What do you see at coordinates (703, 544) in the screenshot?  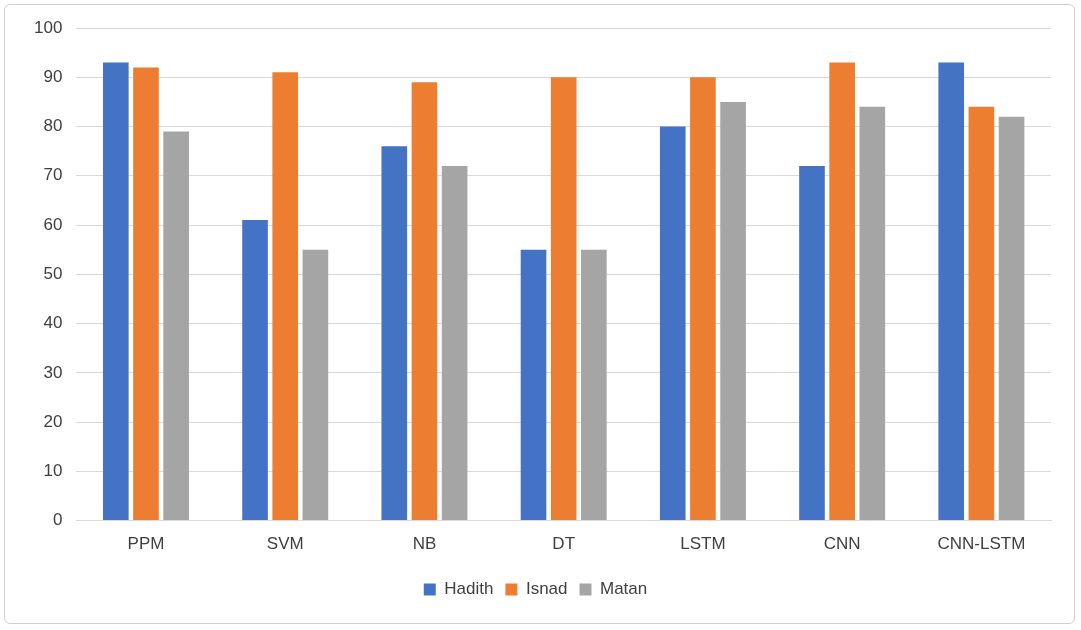 I see `x-tick-label: LSTM` at bounding box center [703, 544].